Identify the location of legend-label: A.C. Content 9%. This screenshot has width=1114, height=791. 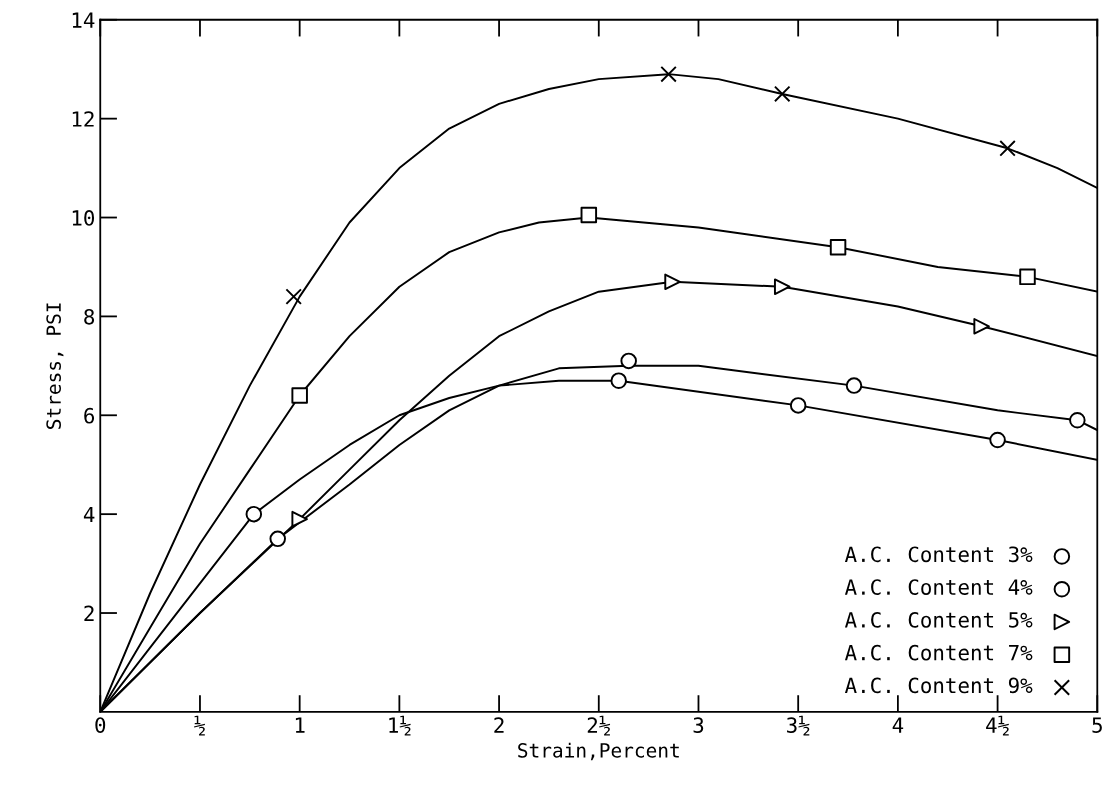
(938, 685).